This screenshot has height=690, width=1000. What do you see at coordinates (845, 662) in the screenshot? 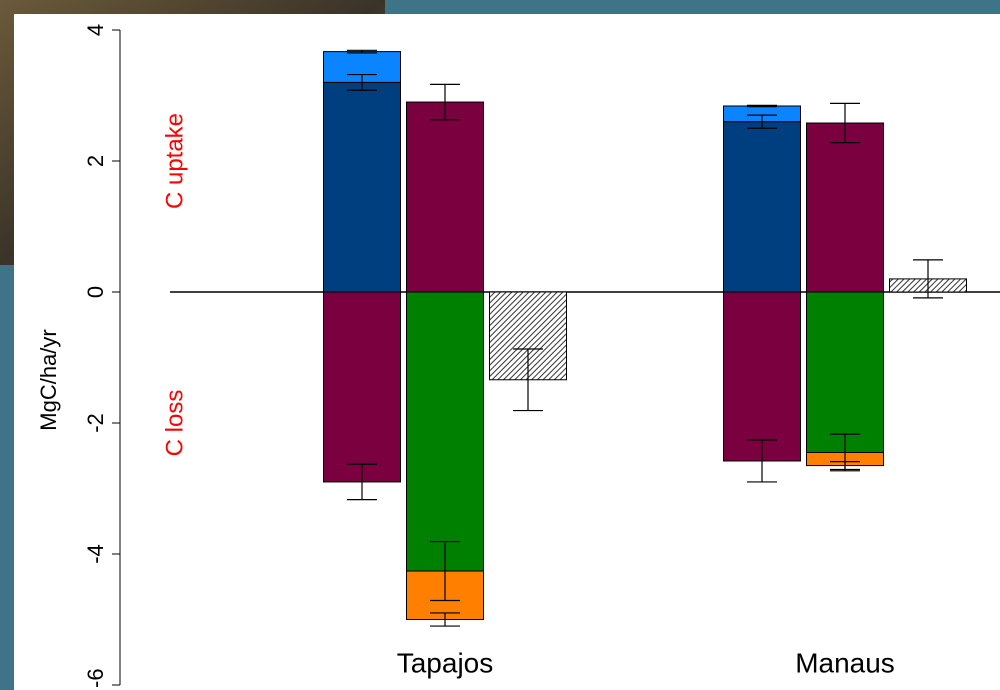
I see `x-tick-label: Manaus` at bounding box center [845, 662].